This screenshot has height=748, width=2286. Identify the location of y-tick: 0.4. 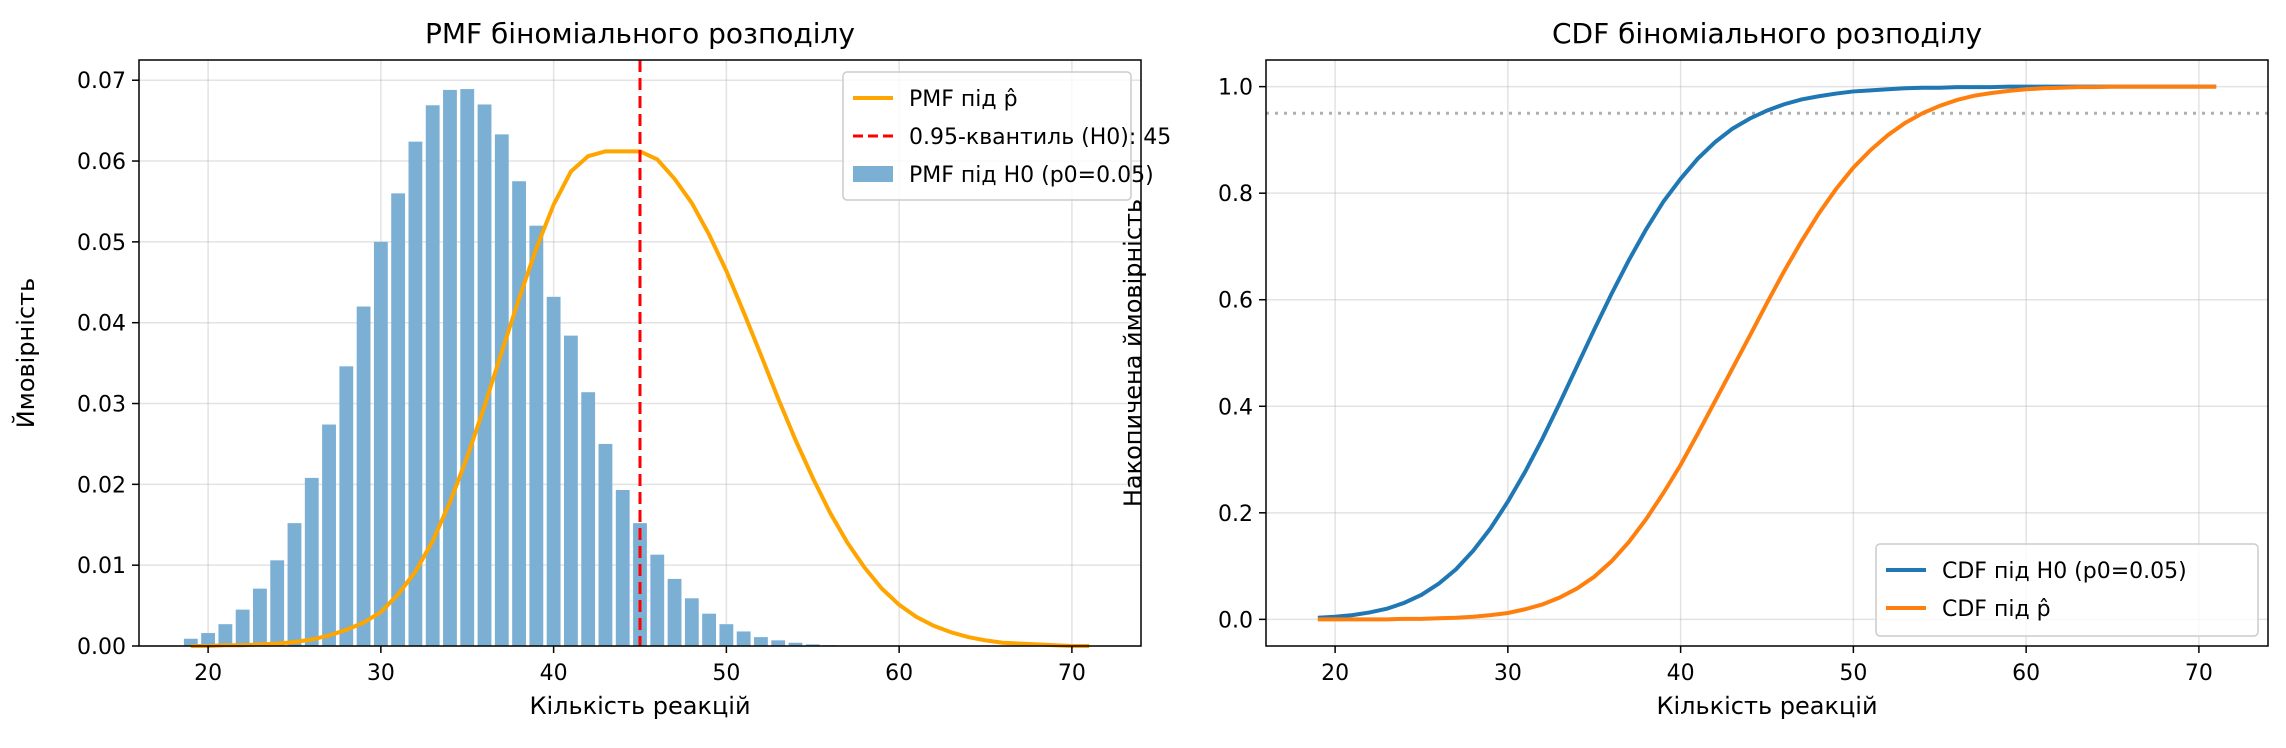
(1242, 407).